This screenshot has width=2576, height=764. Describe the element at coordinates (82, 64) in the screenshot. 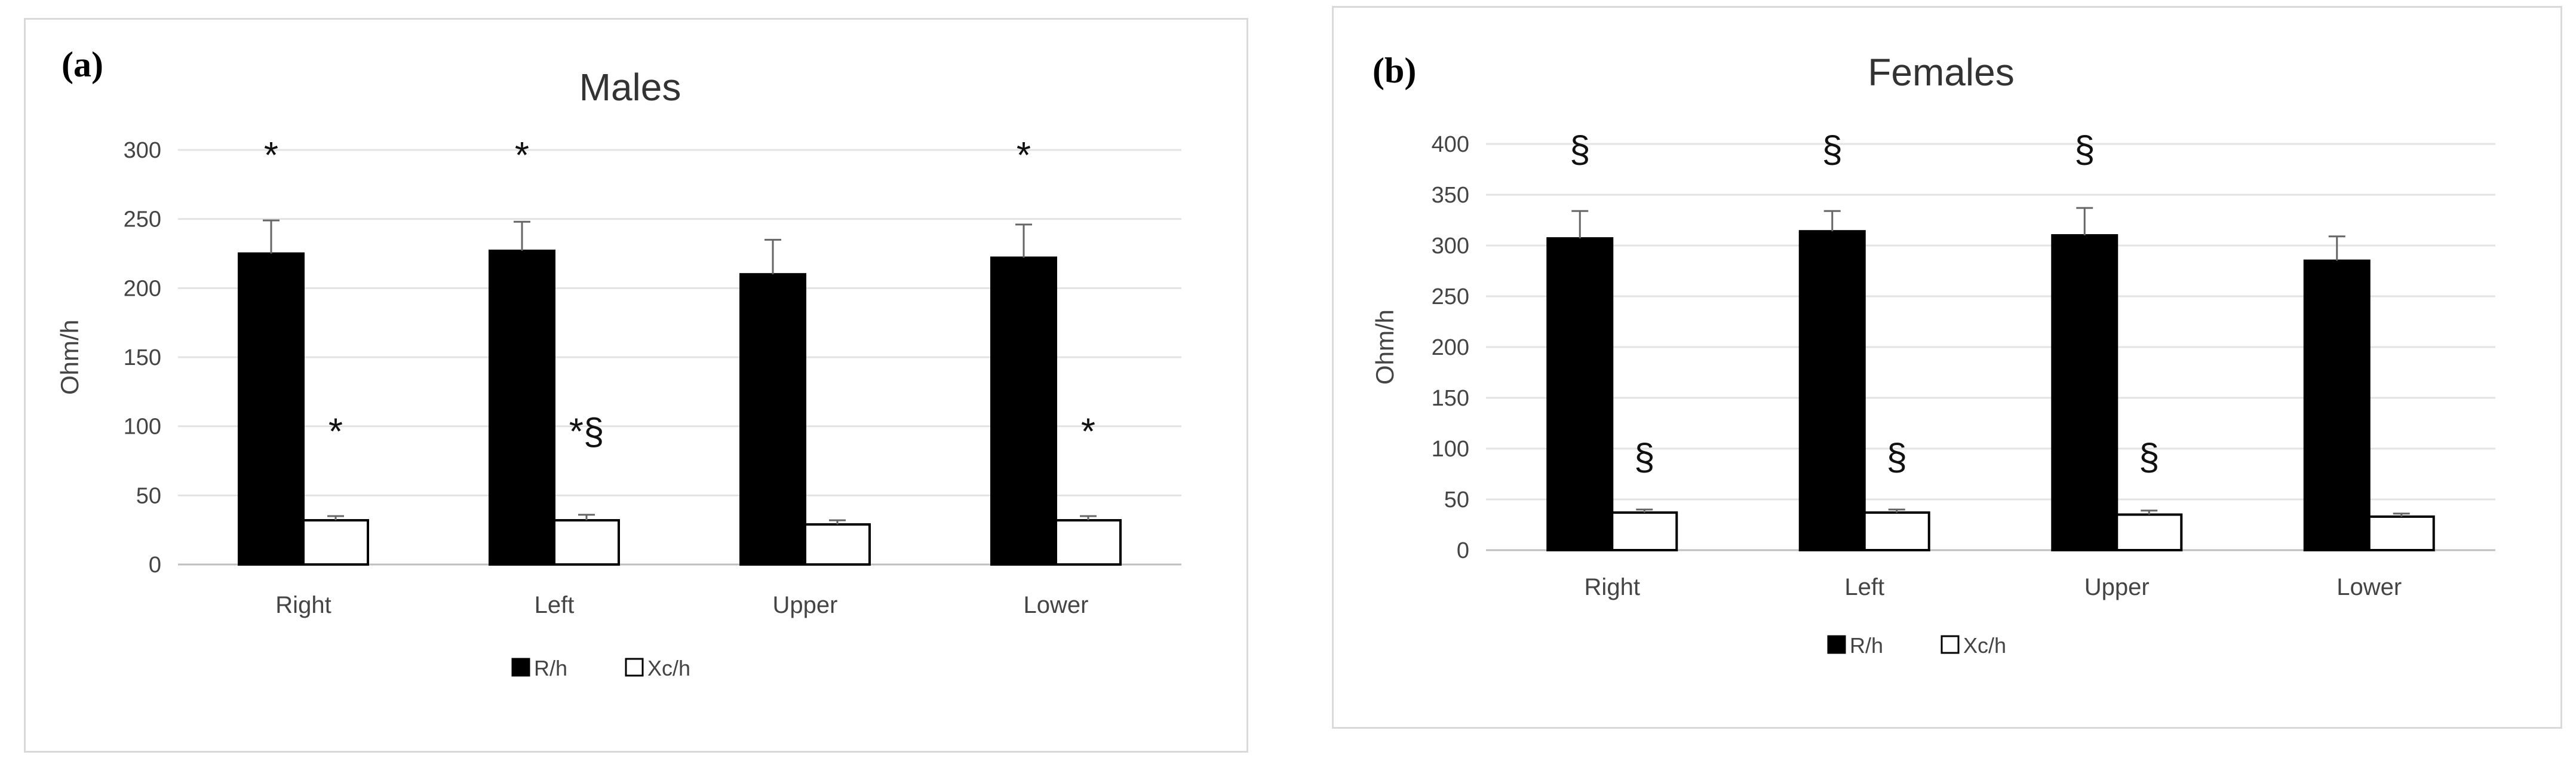

I see `panel-tag: (a)` at that location.